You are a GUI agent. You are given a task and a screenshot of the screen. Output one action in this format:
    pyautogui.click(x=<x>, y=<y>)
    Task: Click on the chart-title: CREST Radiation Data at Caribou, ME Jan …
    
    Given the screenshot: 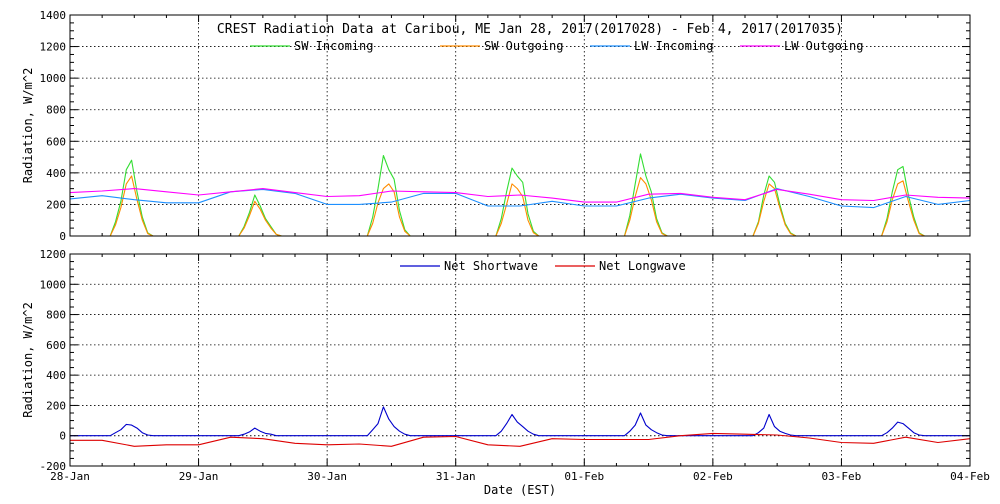 What is the action you would take?
    pyautogui.click(x=530, y=29)
    